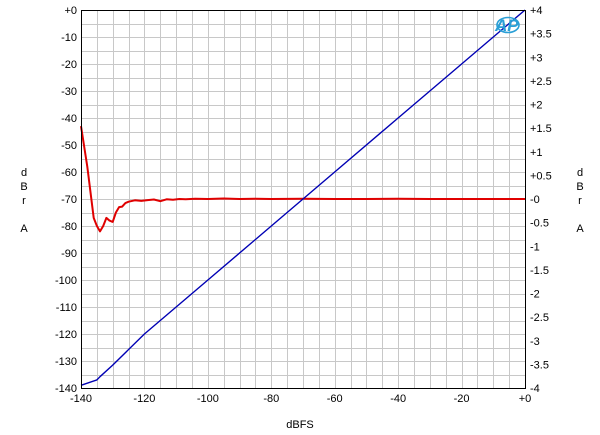  What do you see at coordinates (536, 58) in the screenshot?
I see `y-right-tick-label: +3` at bounding box center [536, 58].